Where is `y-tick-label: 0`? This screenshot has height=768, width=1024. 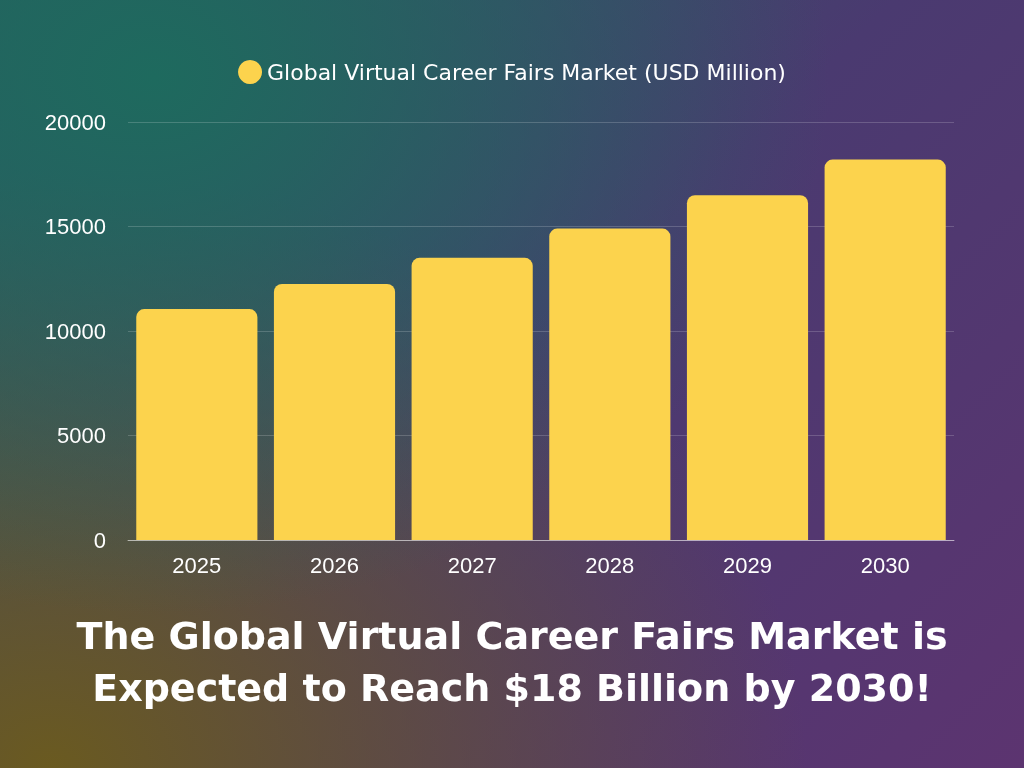
y-tick-label: 0 is located at coordinates (99, 540).